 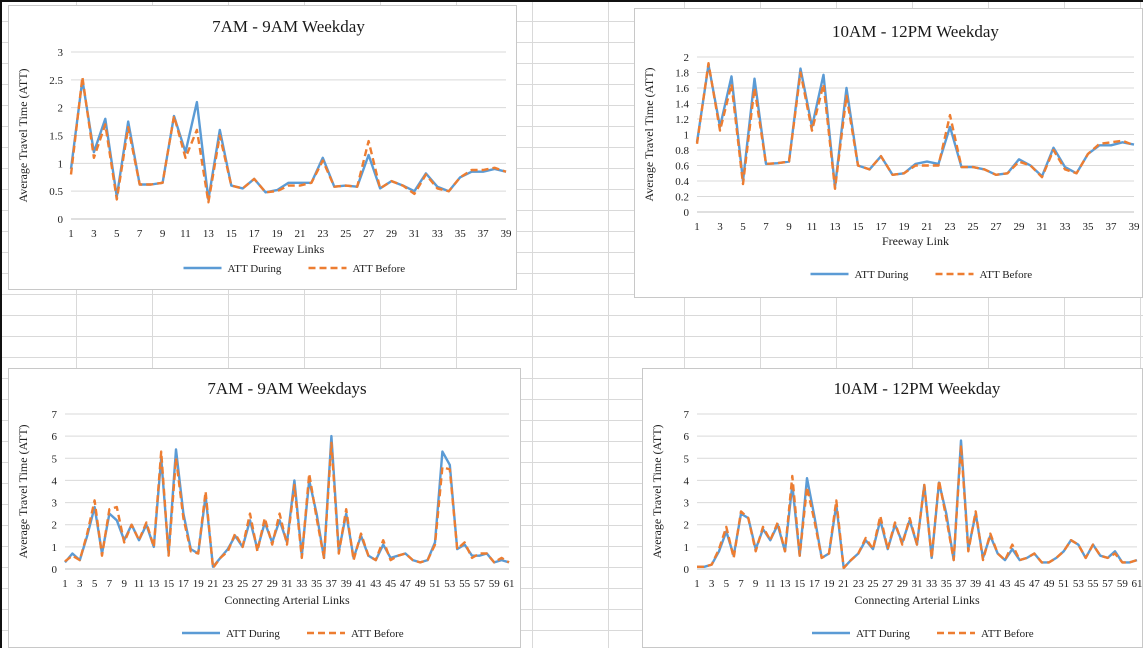 I want to click on x-tick-label: 57, so click(x=1108, y=584).